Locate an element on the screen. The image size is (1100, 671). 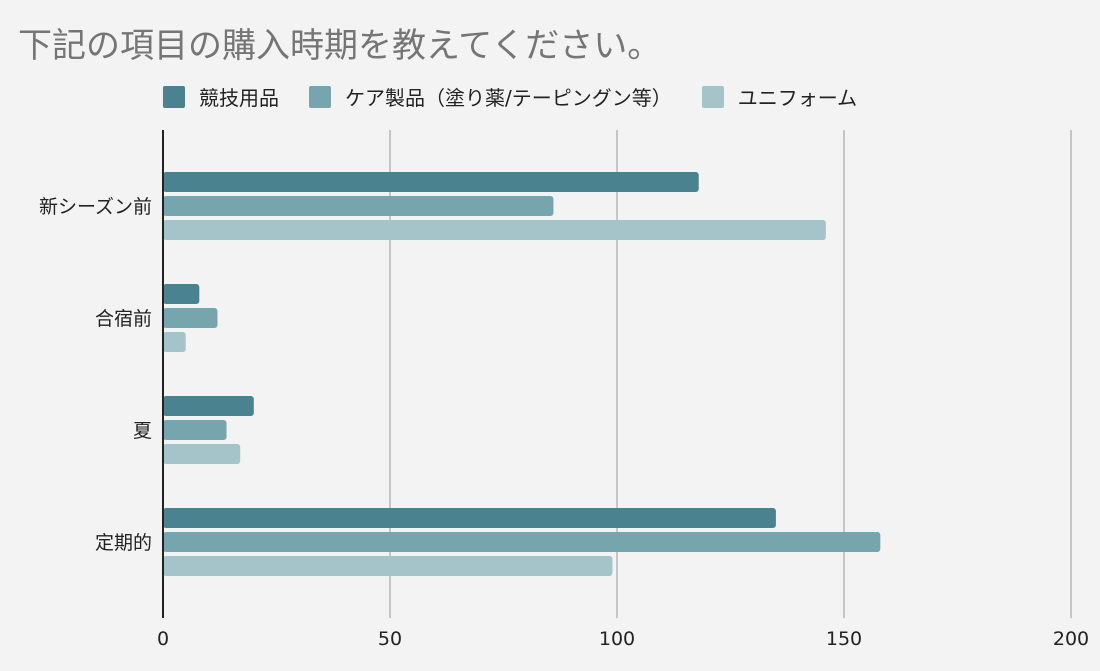
y-category-label: 夏 is located at coordinates (142, 431).